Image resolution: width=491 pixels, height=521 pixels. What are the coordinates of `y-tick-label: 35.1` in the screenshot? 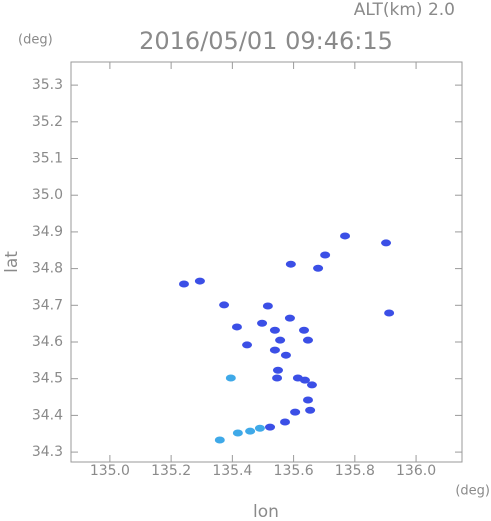 It's located at (47, 159).